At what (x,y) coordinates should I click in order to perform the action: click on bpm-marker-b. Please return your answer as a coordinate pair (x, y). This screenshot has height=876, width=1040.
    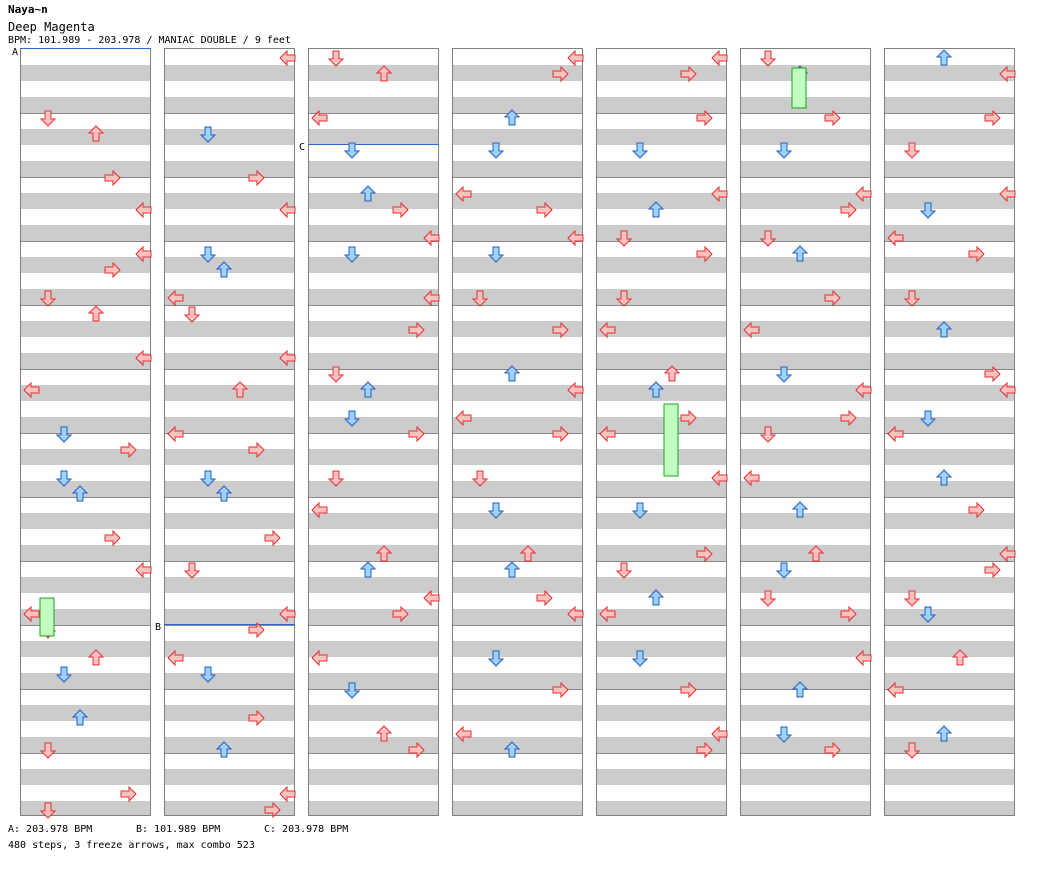
    Looking at the image, I should click on (229, 624).